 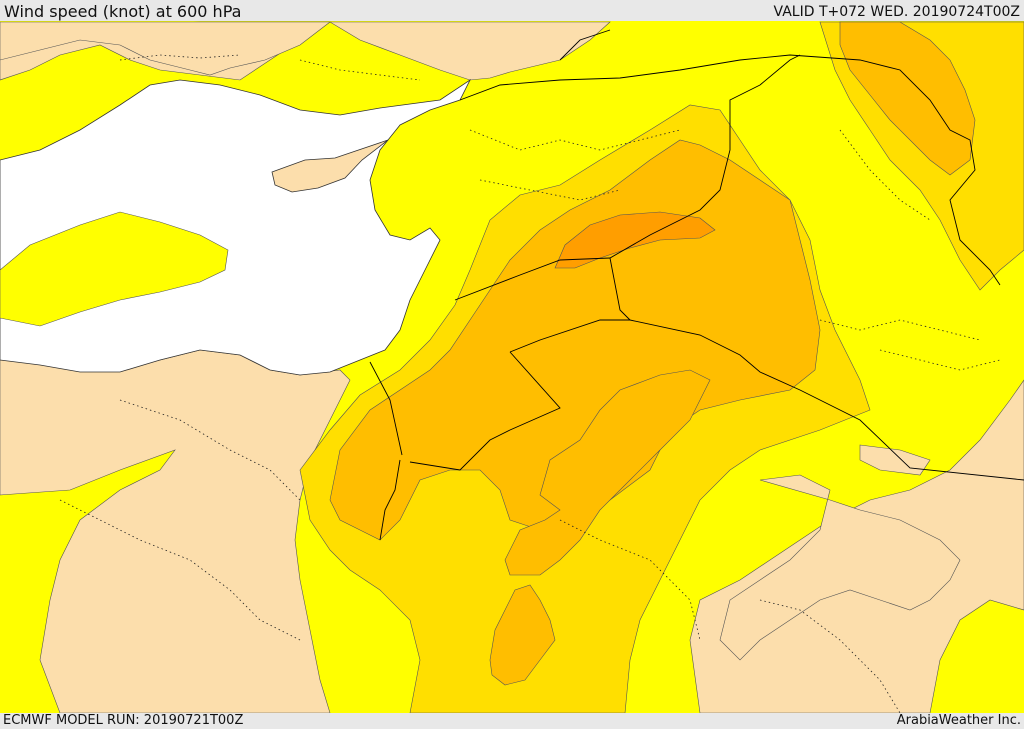 What do you see at coordinates (123, 11) in the screenshot?
I see `map-title: Wind speed (knot) at 600 hPa` at bounding box center [123, 11].